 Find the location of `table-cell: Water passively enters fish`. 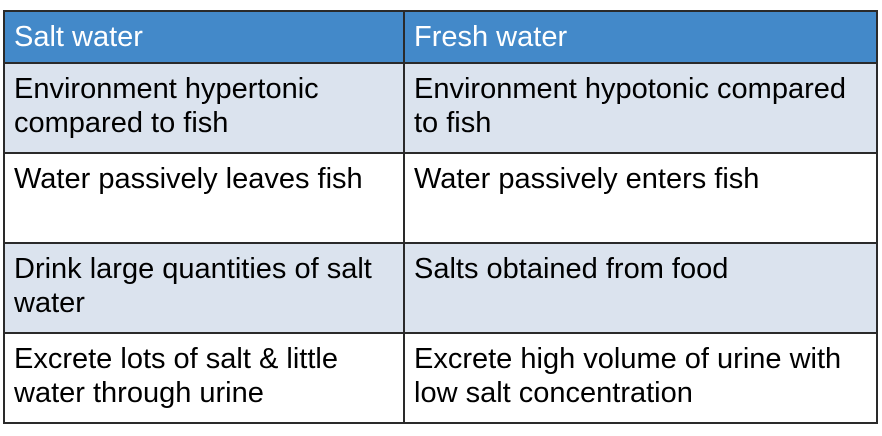

table-cell: Water passively enters fish is located at coordinates (640, 198).